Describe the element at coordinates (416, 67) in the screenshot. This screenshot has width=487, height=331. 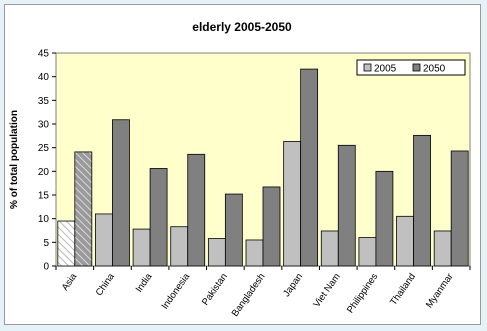
I see `legend-swatch-2050` at that location.